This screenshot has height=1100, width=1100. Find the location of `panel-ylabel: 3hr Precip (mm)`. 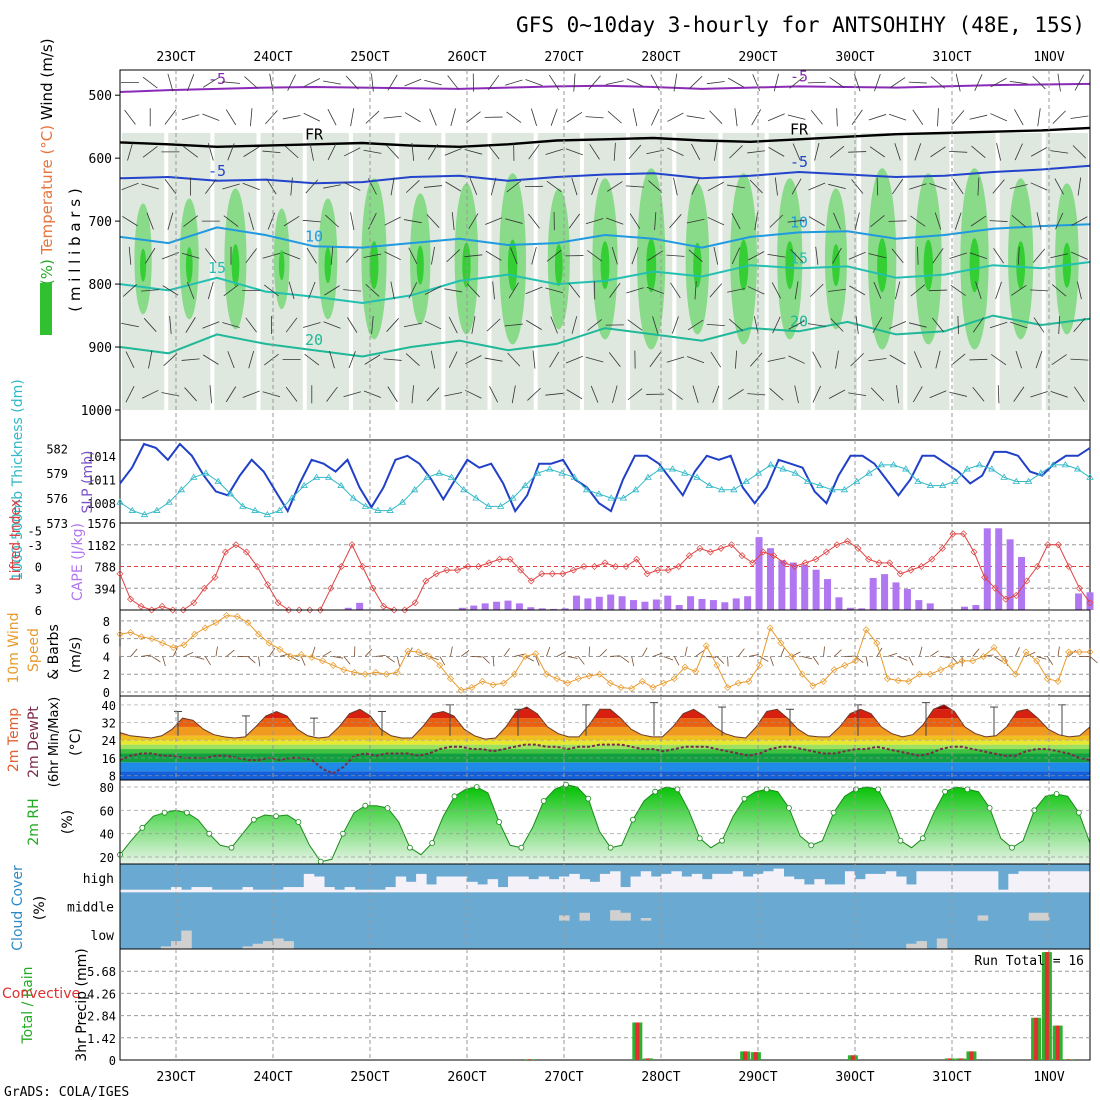

panel-ylabel: 3hr Precip (mm) is located at coordinates (82, 1004).